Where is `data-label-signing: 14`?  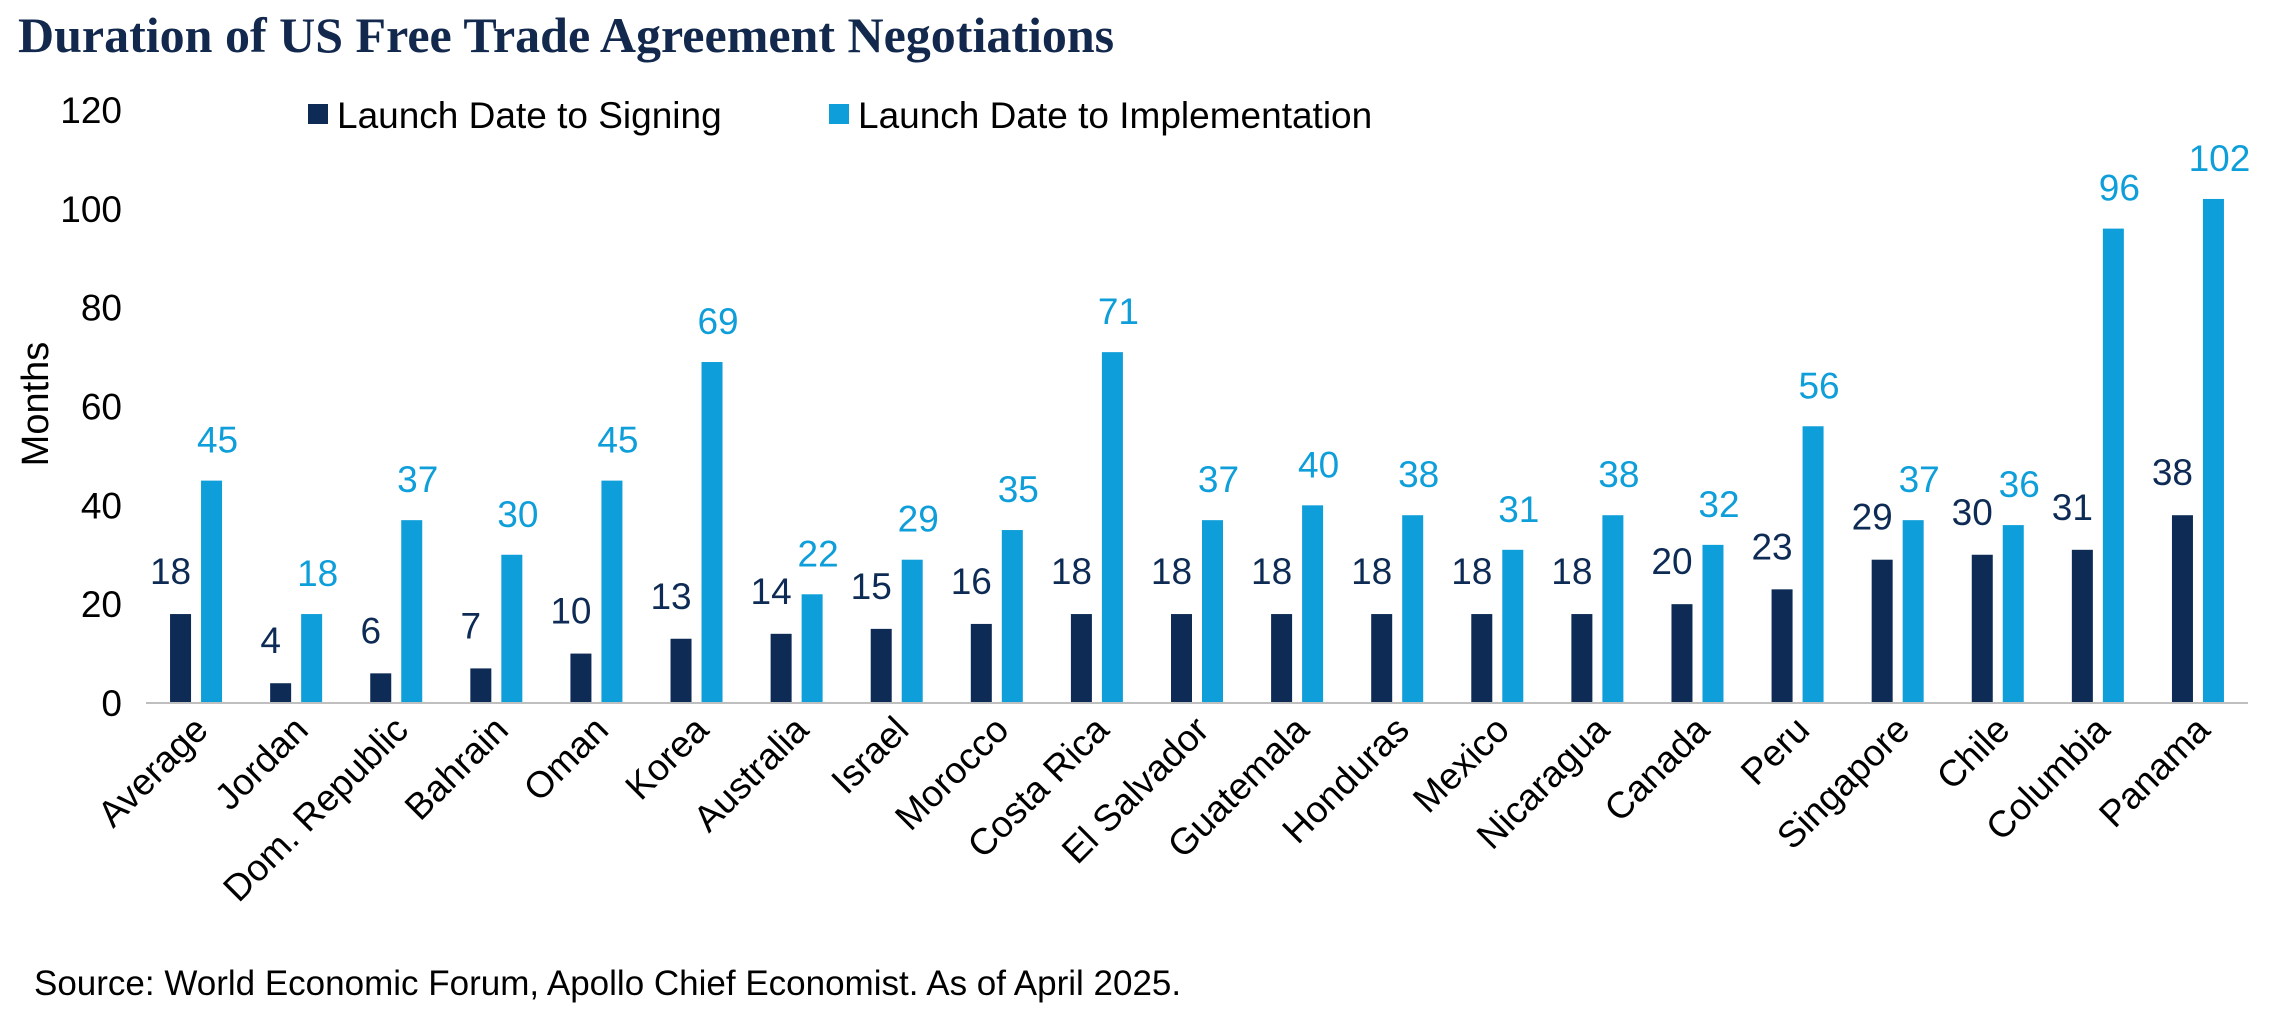 data-label-signing: 14 is located at coordinates (771, 591).